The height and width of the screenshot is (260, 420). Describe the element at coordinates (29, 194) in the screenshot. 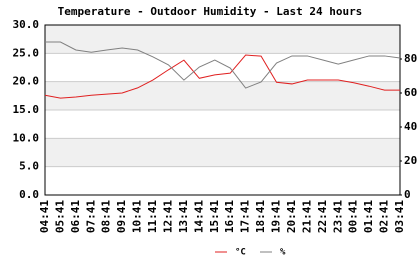

I see `y-tick-label: 0.0` at that location.